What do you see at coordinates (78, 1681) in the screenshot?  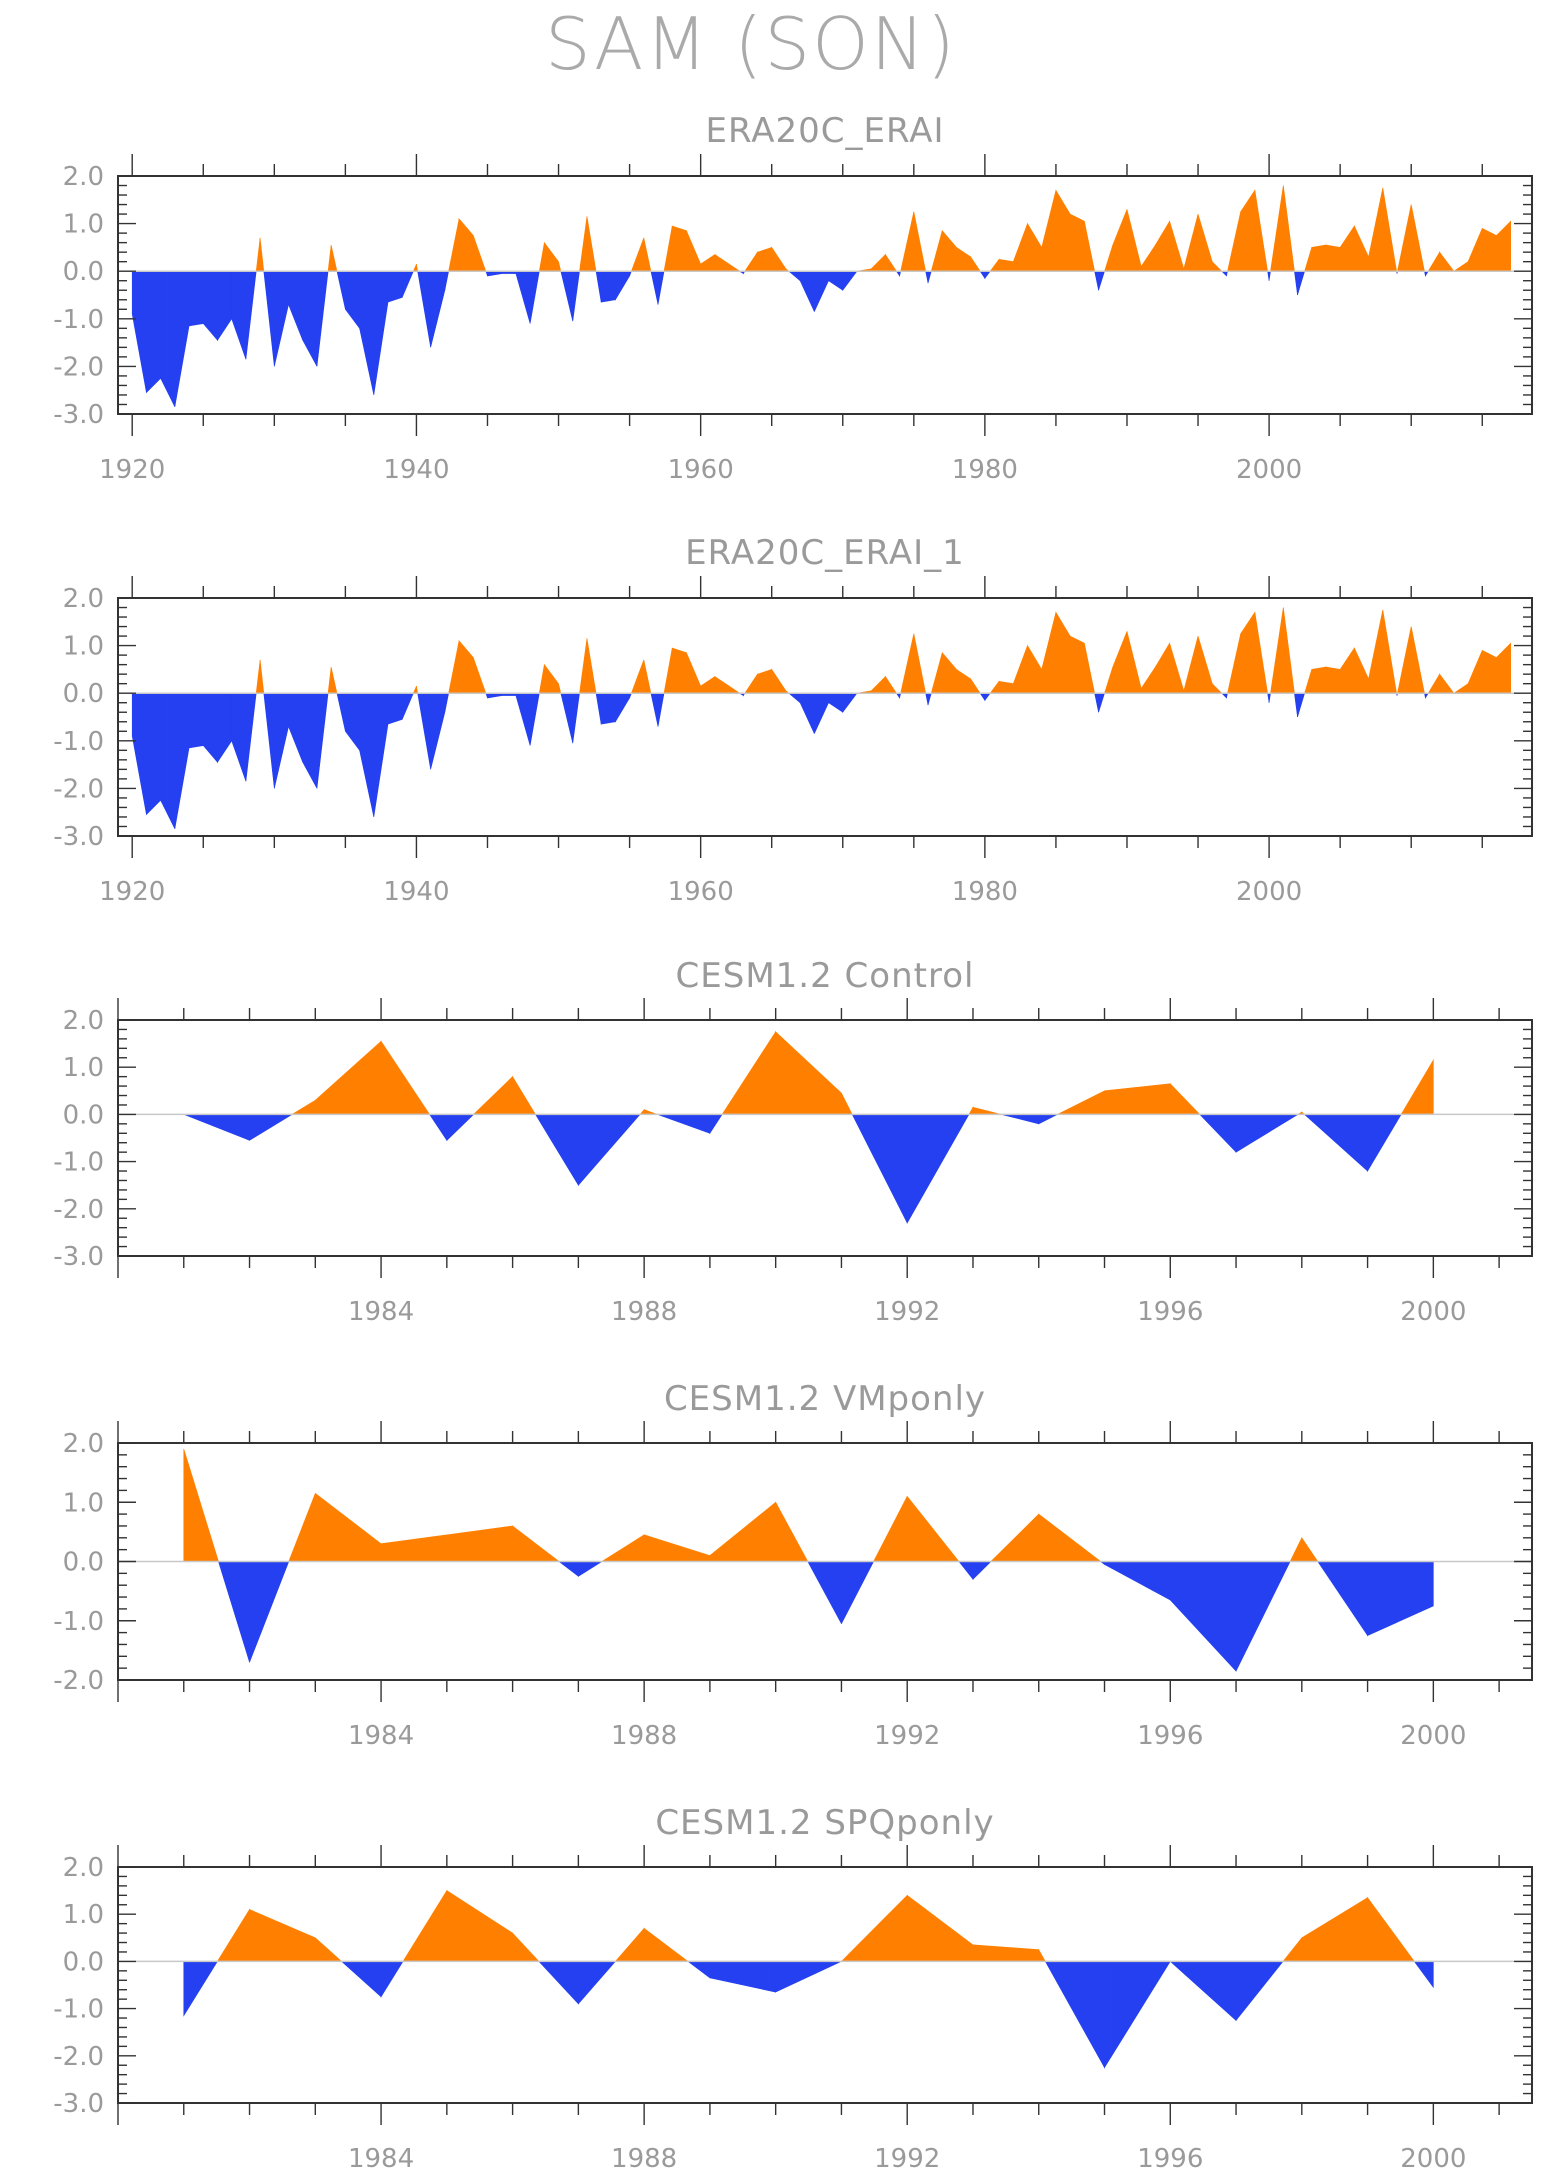 I see `y-tick-label: -2.0` at bounding box center [78, 1681].